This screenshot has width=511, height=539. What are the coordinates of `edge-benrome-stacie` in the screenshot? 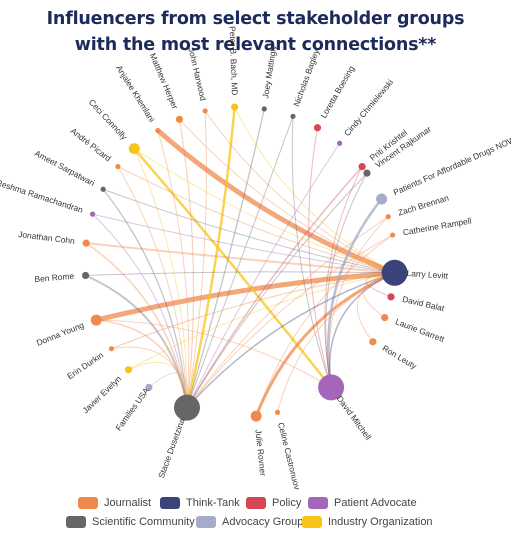 It's located at (136, 341).